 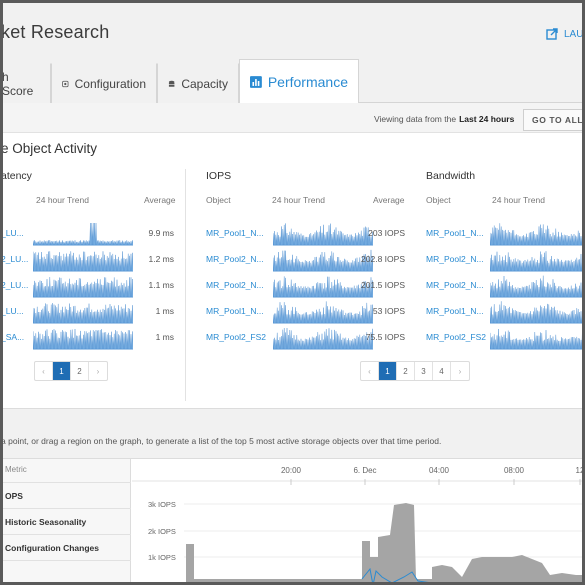 I want to click on time-axis-label: 20:00, so click(x=291, y=470).